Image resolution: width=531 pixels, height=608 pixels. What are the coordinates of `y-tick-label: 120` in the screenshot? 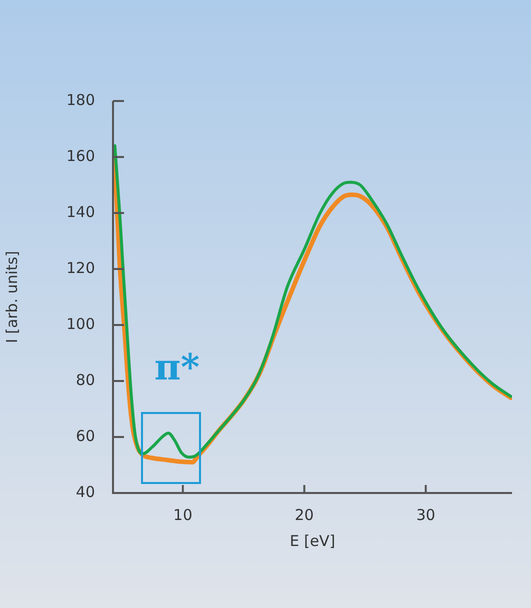 It's located at (80, 267).